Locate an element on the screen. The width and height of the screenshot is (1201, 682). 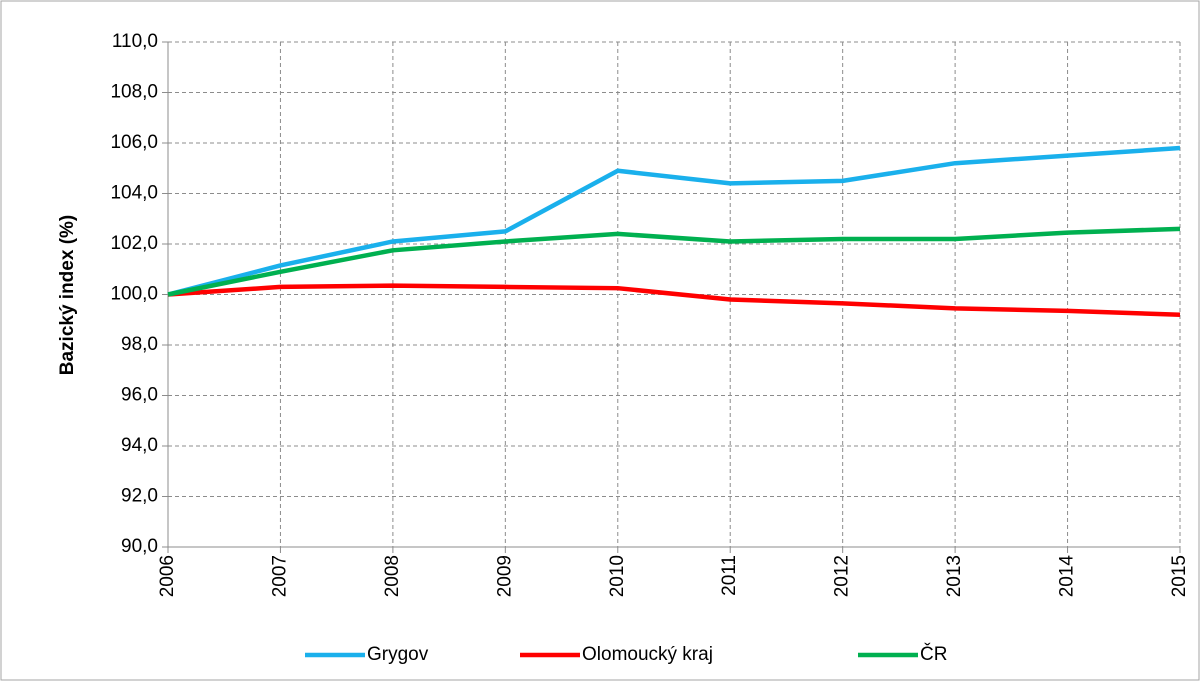
x-tick-label: 2009 is located at coordinates (504, 576).